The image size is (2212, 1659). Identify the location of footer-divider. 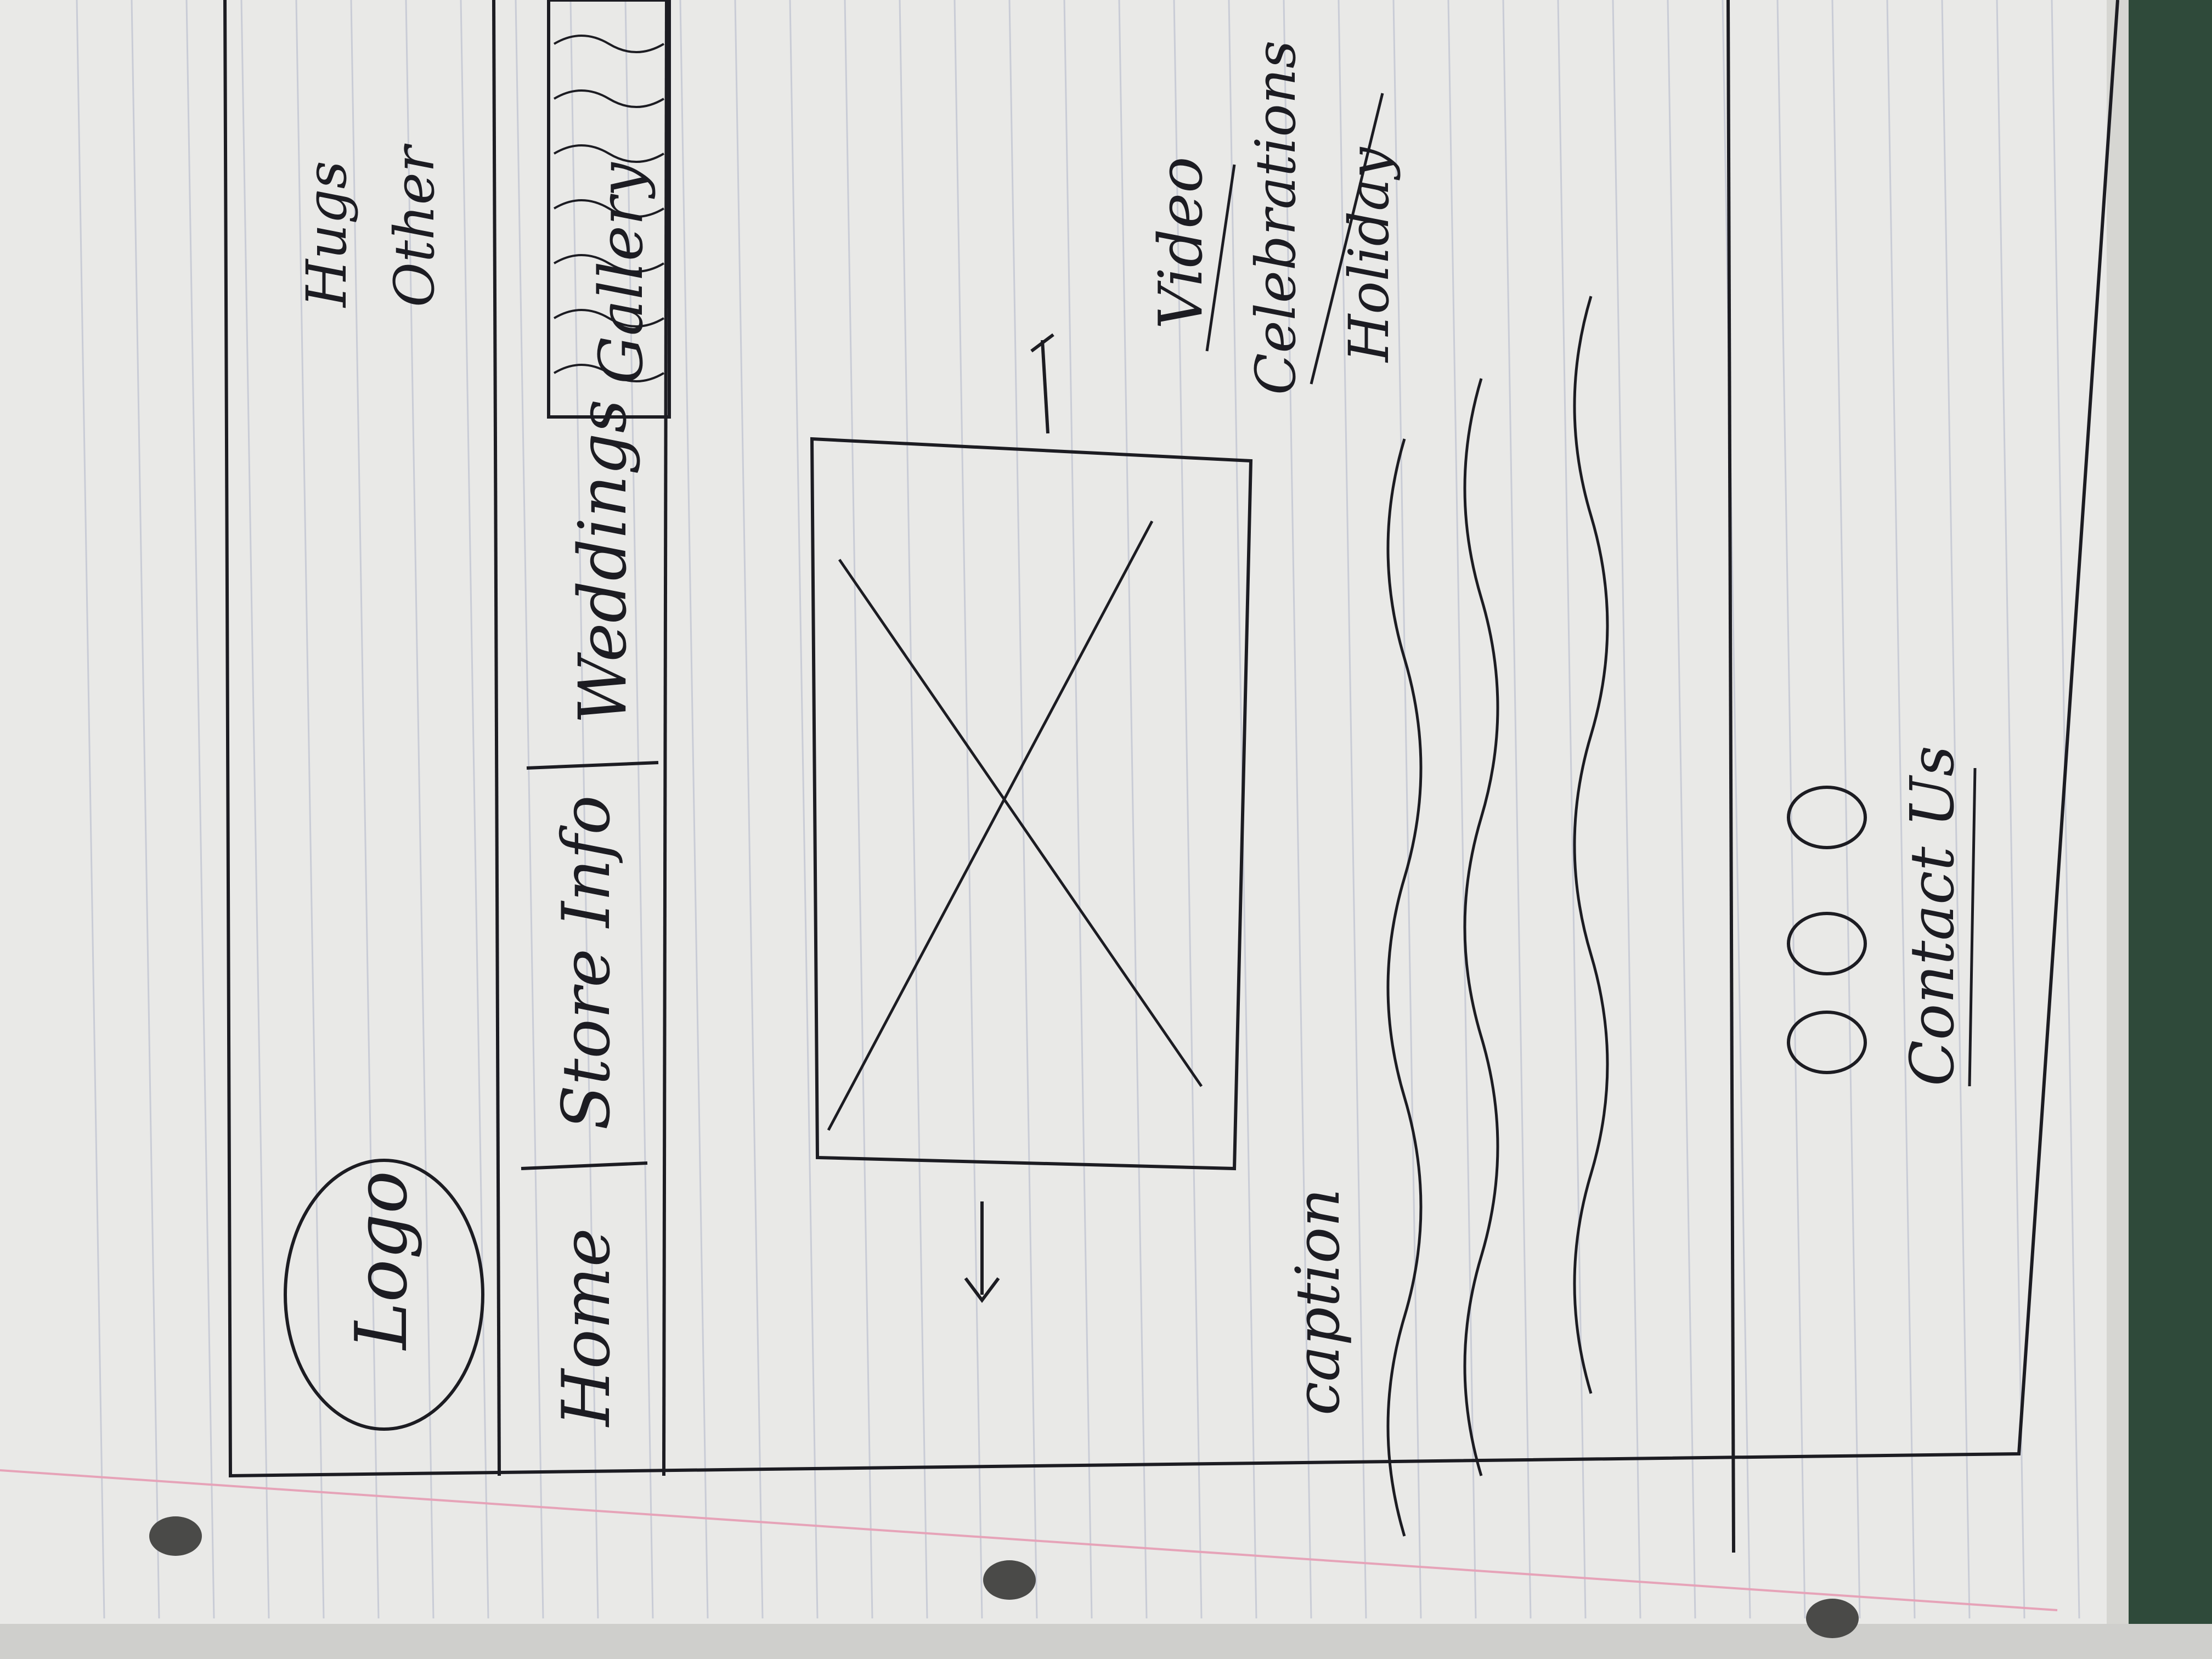
(1730, 776).